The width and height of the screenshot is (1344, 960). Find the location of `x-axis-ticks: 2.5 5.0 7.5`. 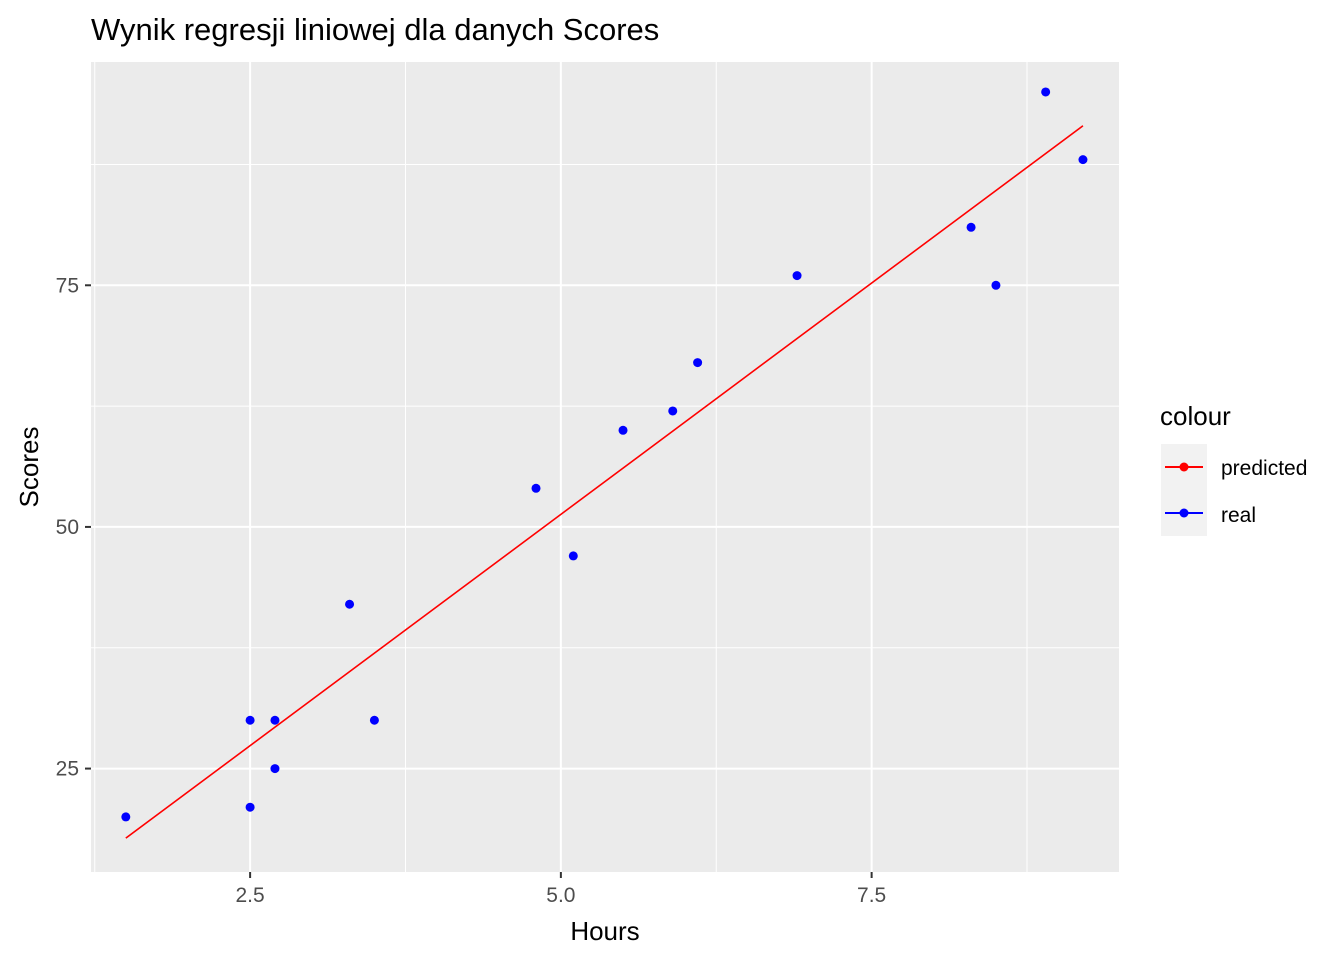

x-axis-ticks: 2.5 5.0 7.5 is located at coordinates (561, 889).